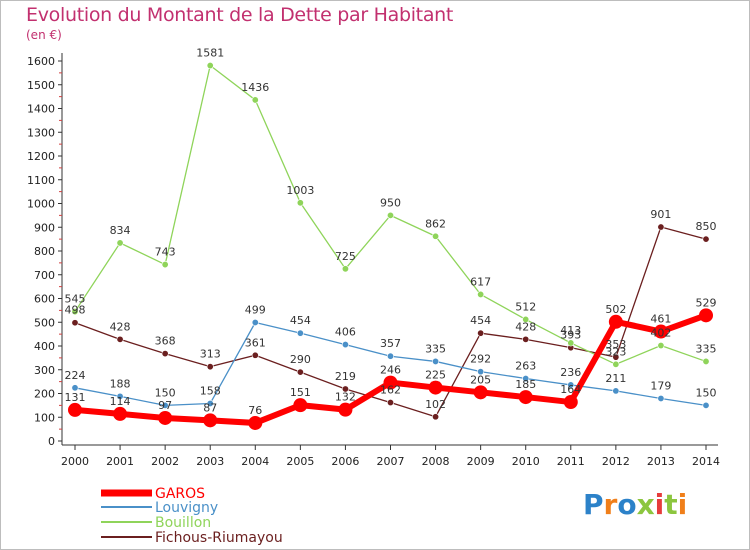 This screenshot has width=750, height=550. What do you see at coordinates (75, 397) in the screenshot?
I see `data-label: 131` at bounding box center [75, 397].